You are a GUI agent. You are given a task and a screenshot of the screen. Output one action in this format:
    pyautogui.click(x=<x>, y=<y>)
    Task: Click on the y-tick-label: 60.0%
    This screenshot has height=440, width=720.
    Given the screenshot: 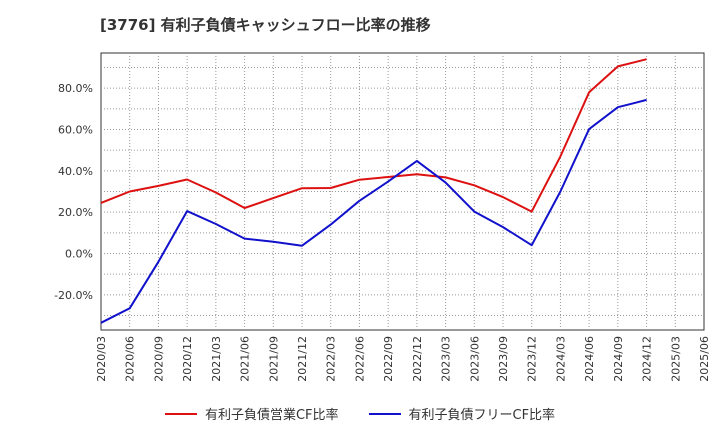 What is the action you would take?
    pyautogui.click(x=75, y=129)
    